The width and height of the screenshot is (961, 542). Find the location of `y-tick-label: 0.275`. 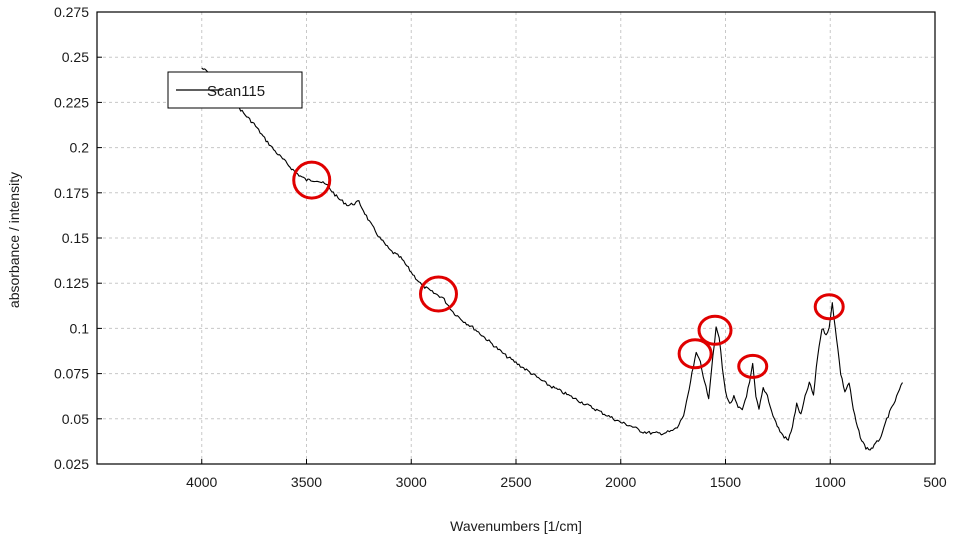

y-tick-label: 0.275 is located at coordinates (71, 12).